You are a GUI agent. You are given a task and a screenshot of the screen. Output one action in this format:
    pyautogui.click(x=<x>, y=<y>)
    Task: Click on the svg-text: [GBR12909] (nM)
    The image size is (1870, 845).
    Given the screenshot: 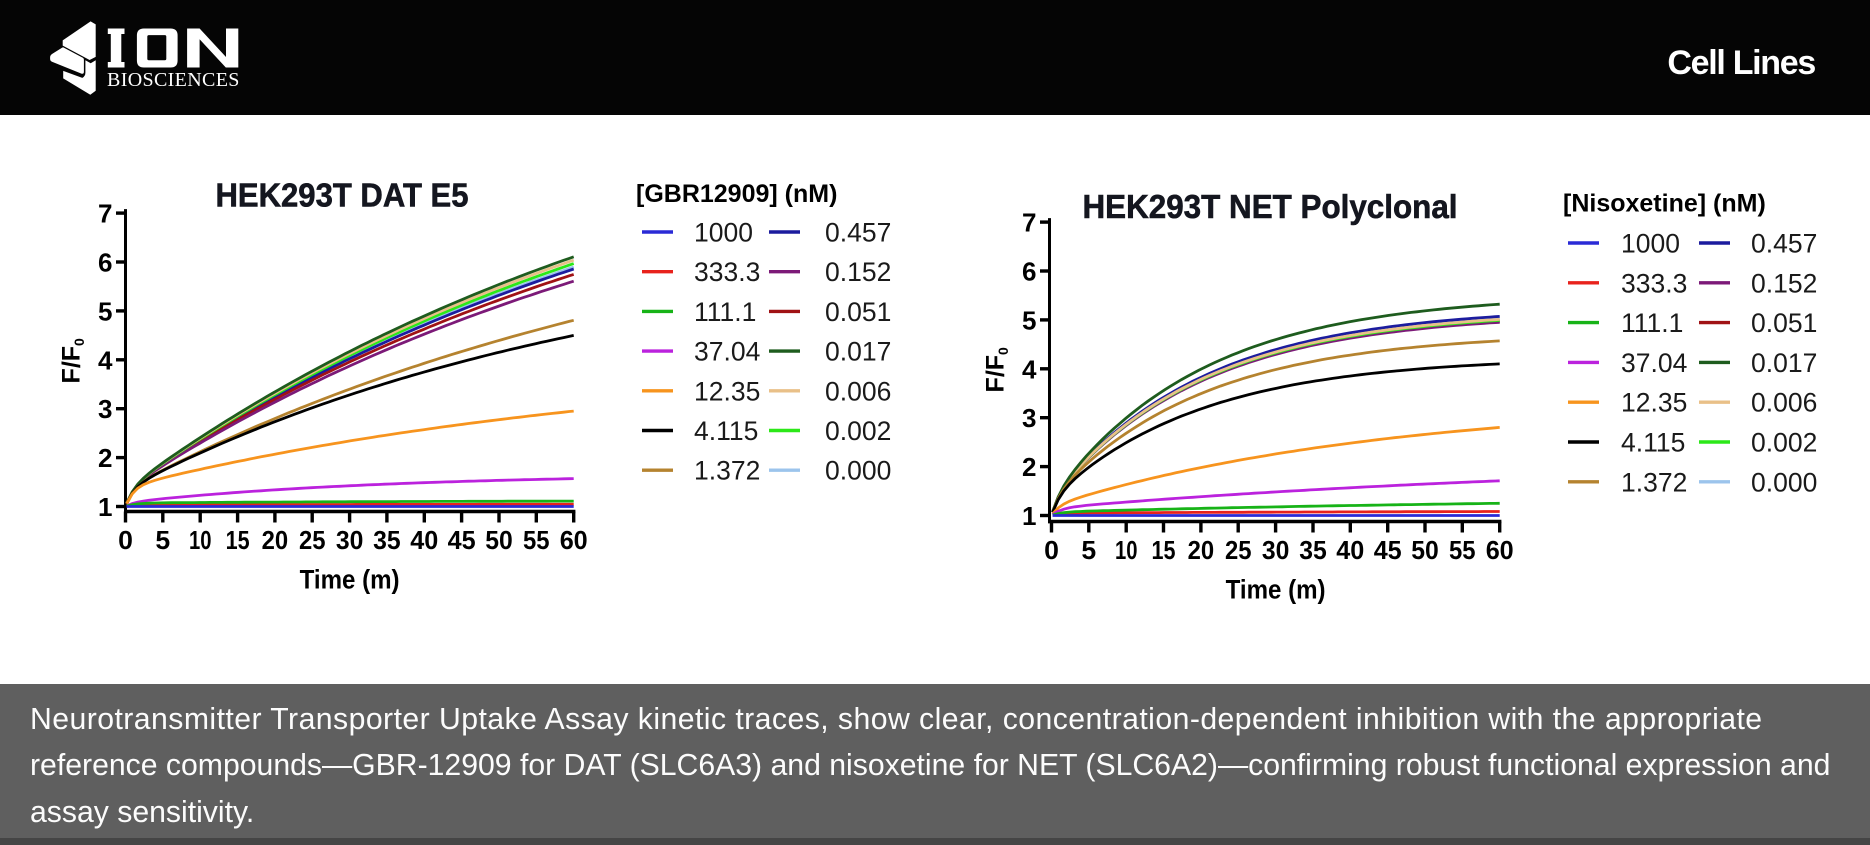 What is the action you would take?
    pyautogui.click(x=736, y=194)
    